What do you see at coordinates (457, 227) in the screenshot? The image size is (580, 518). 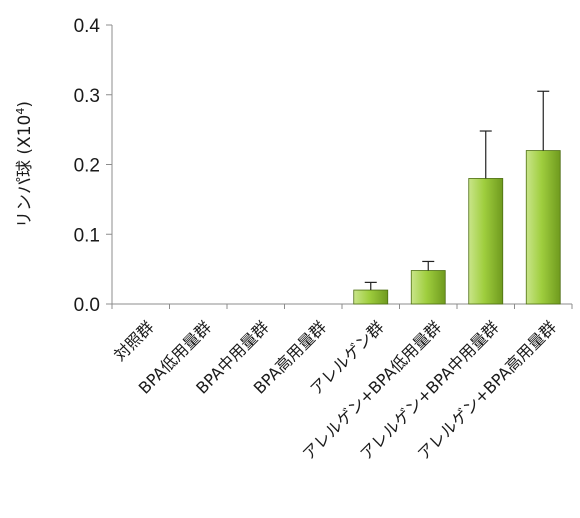 I see `bars` at bounding box center [457, 227].